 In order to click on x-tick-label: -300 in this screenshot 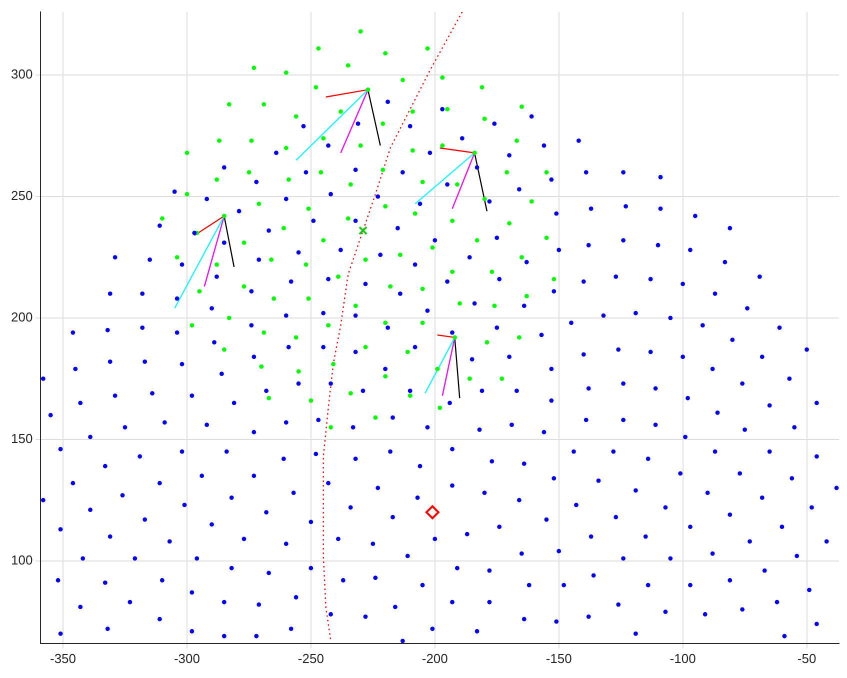, I will do `click(187, 658)`.